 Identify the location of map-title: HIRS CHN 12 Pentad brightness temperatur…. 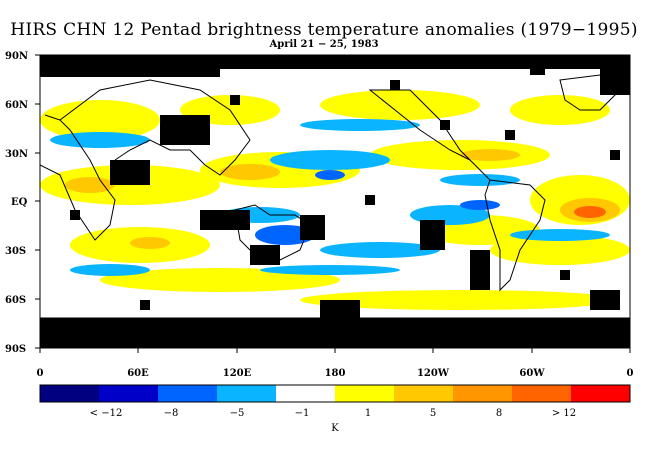
(324, 30).